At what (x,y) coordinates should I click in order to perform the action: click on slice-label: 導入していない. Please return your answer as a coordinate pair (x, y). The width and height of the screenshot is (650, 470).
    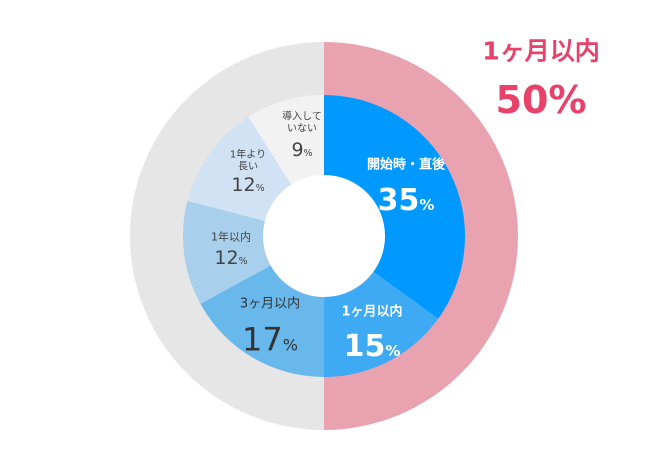
    Looking at the image, I should click on (302, 123).